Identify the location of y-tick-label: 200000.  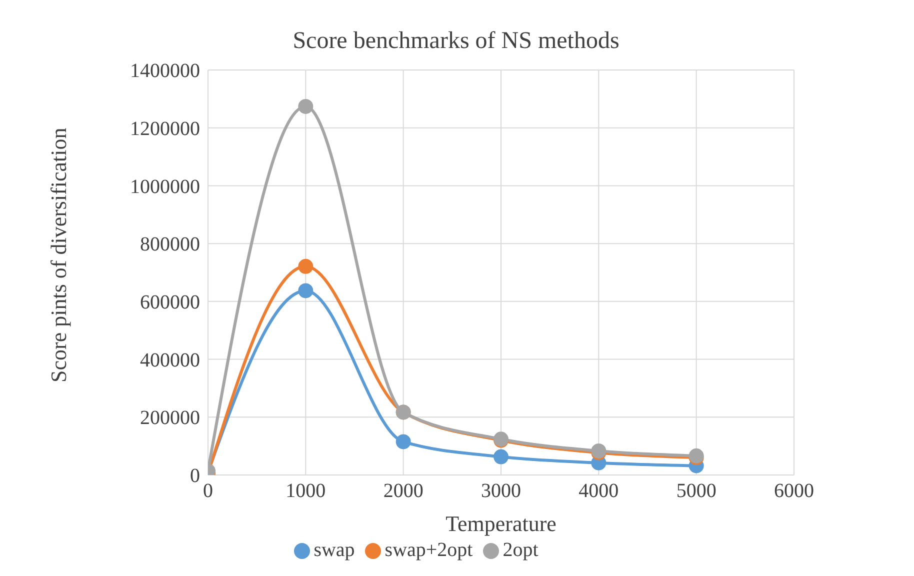
(170, 418).